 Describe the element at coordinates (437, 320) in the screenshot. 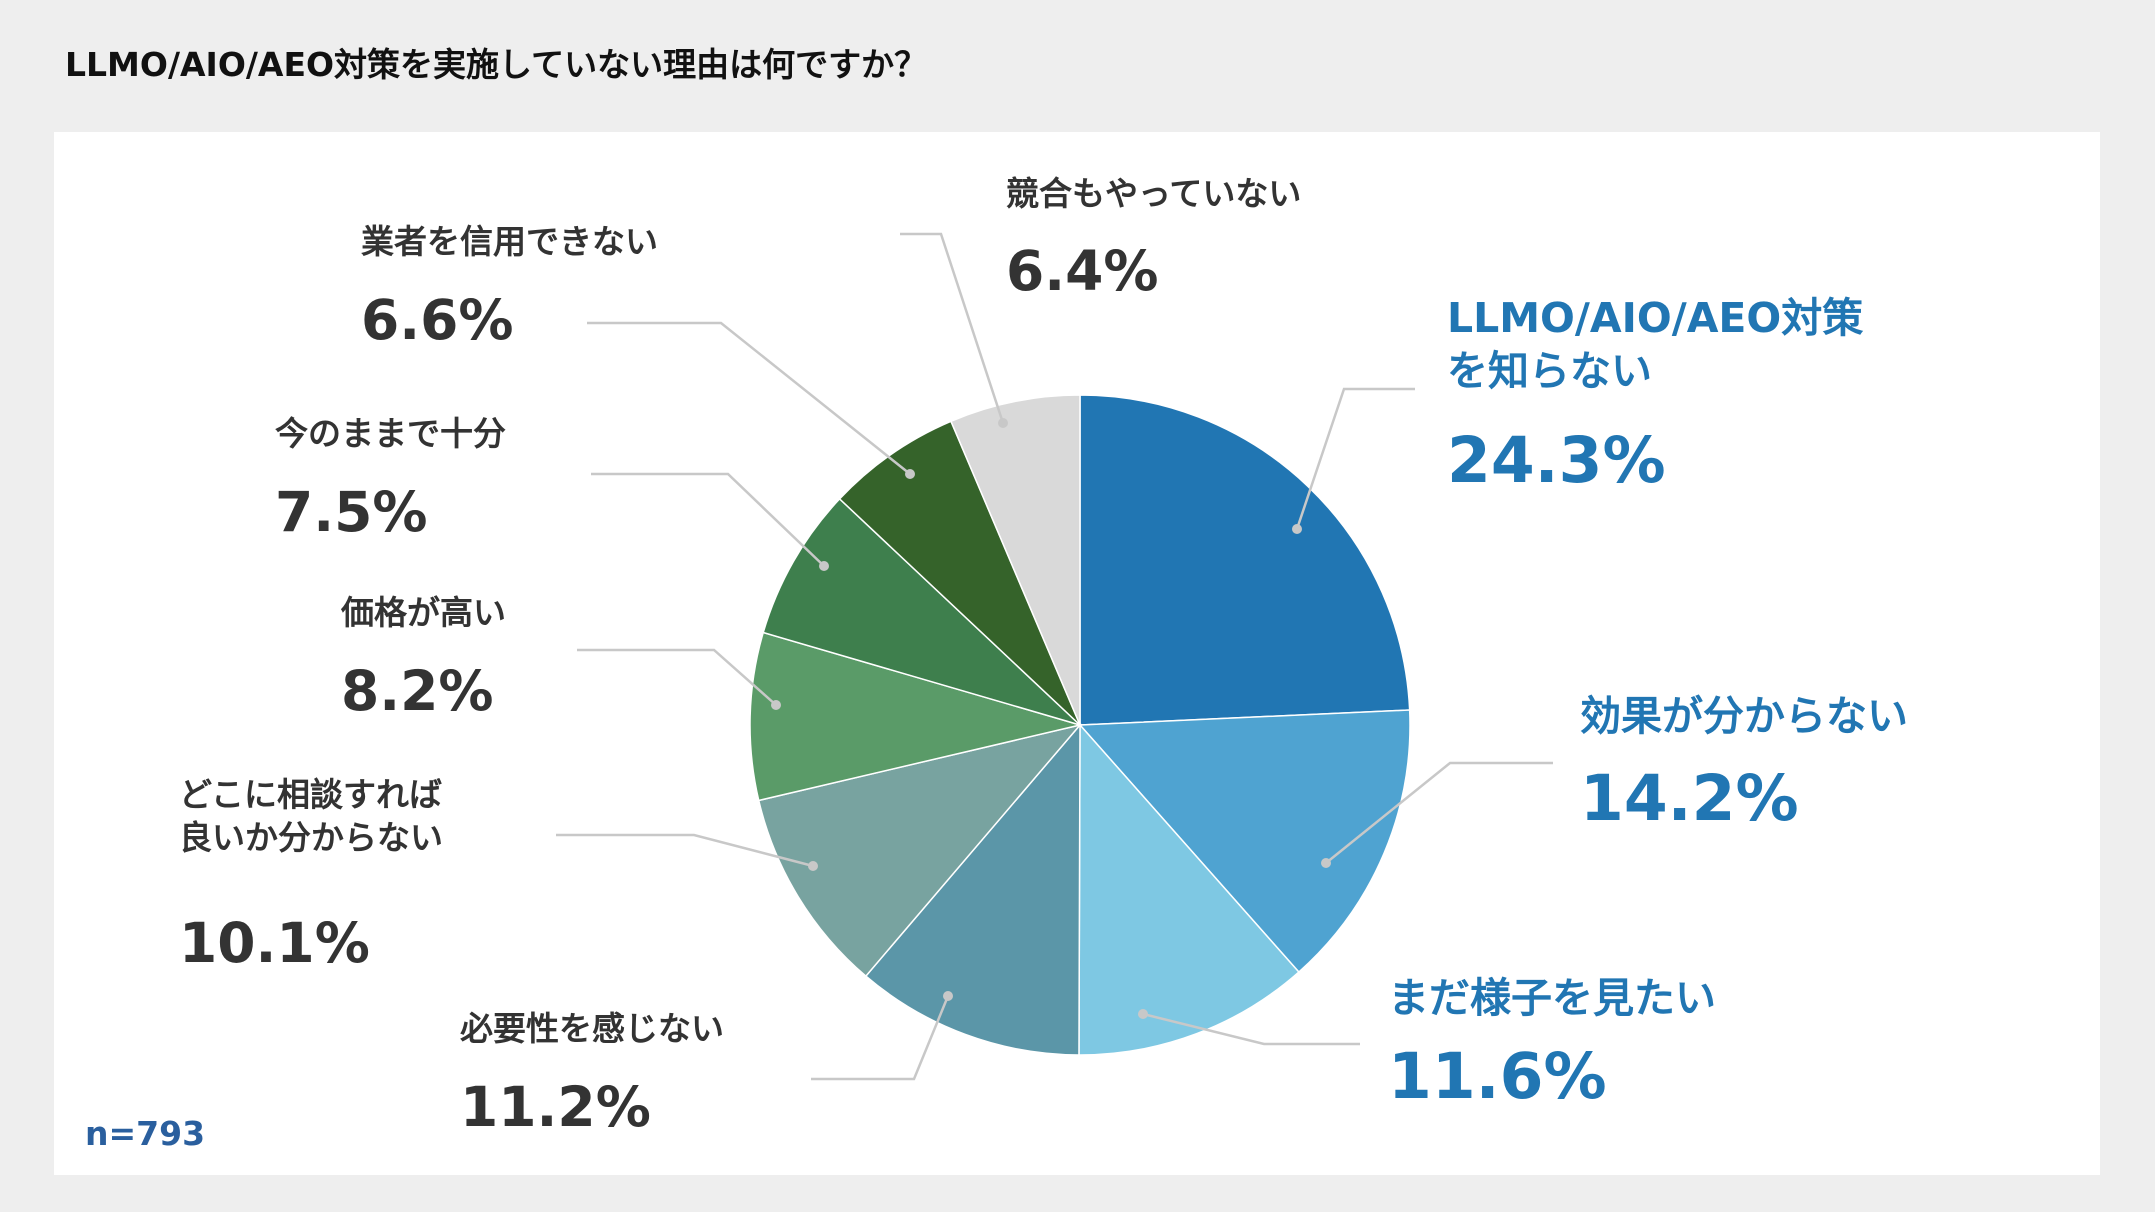

I see `slice-value: 6.6%` at that location.